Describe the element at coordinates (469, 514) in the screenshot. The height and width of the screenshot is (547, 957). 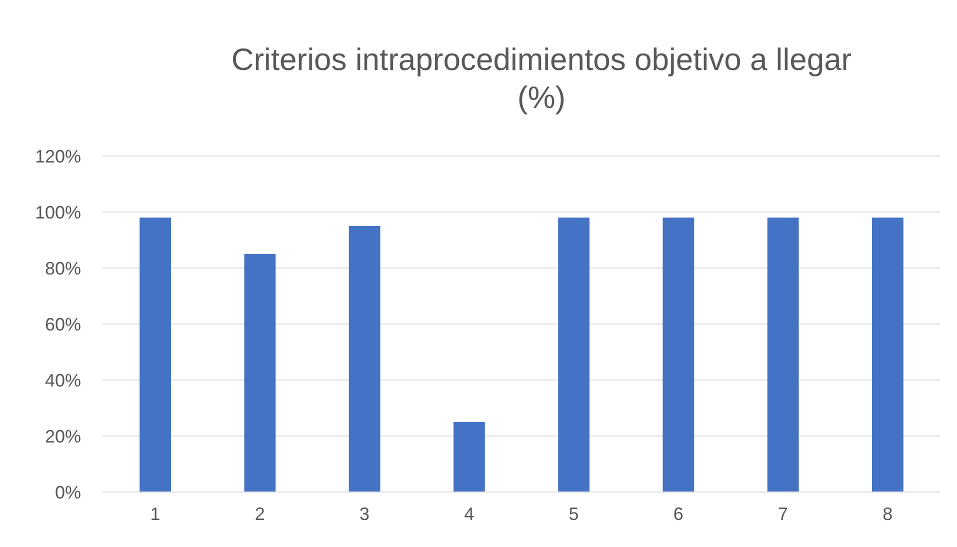
I see `x-tick-label: 4` at that location.